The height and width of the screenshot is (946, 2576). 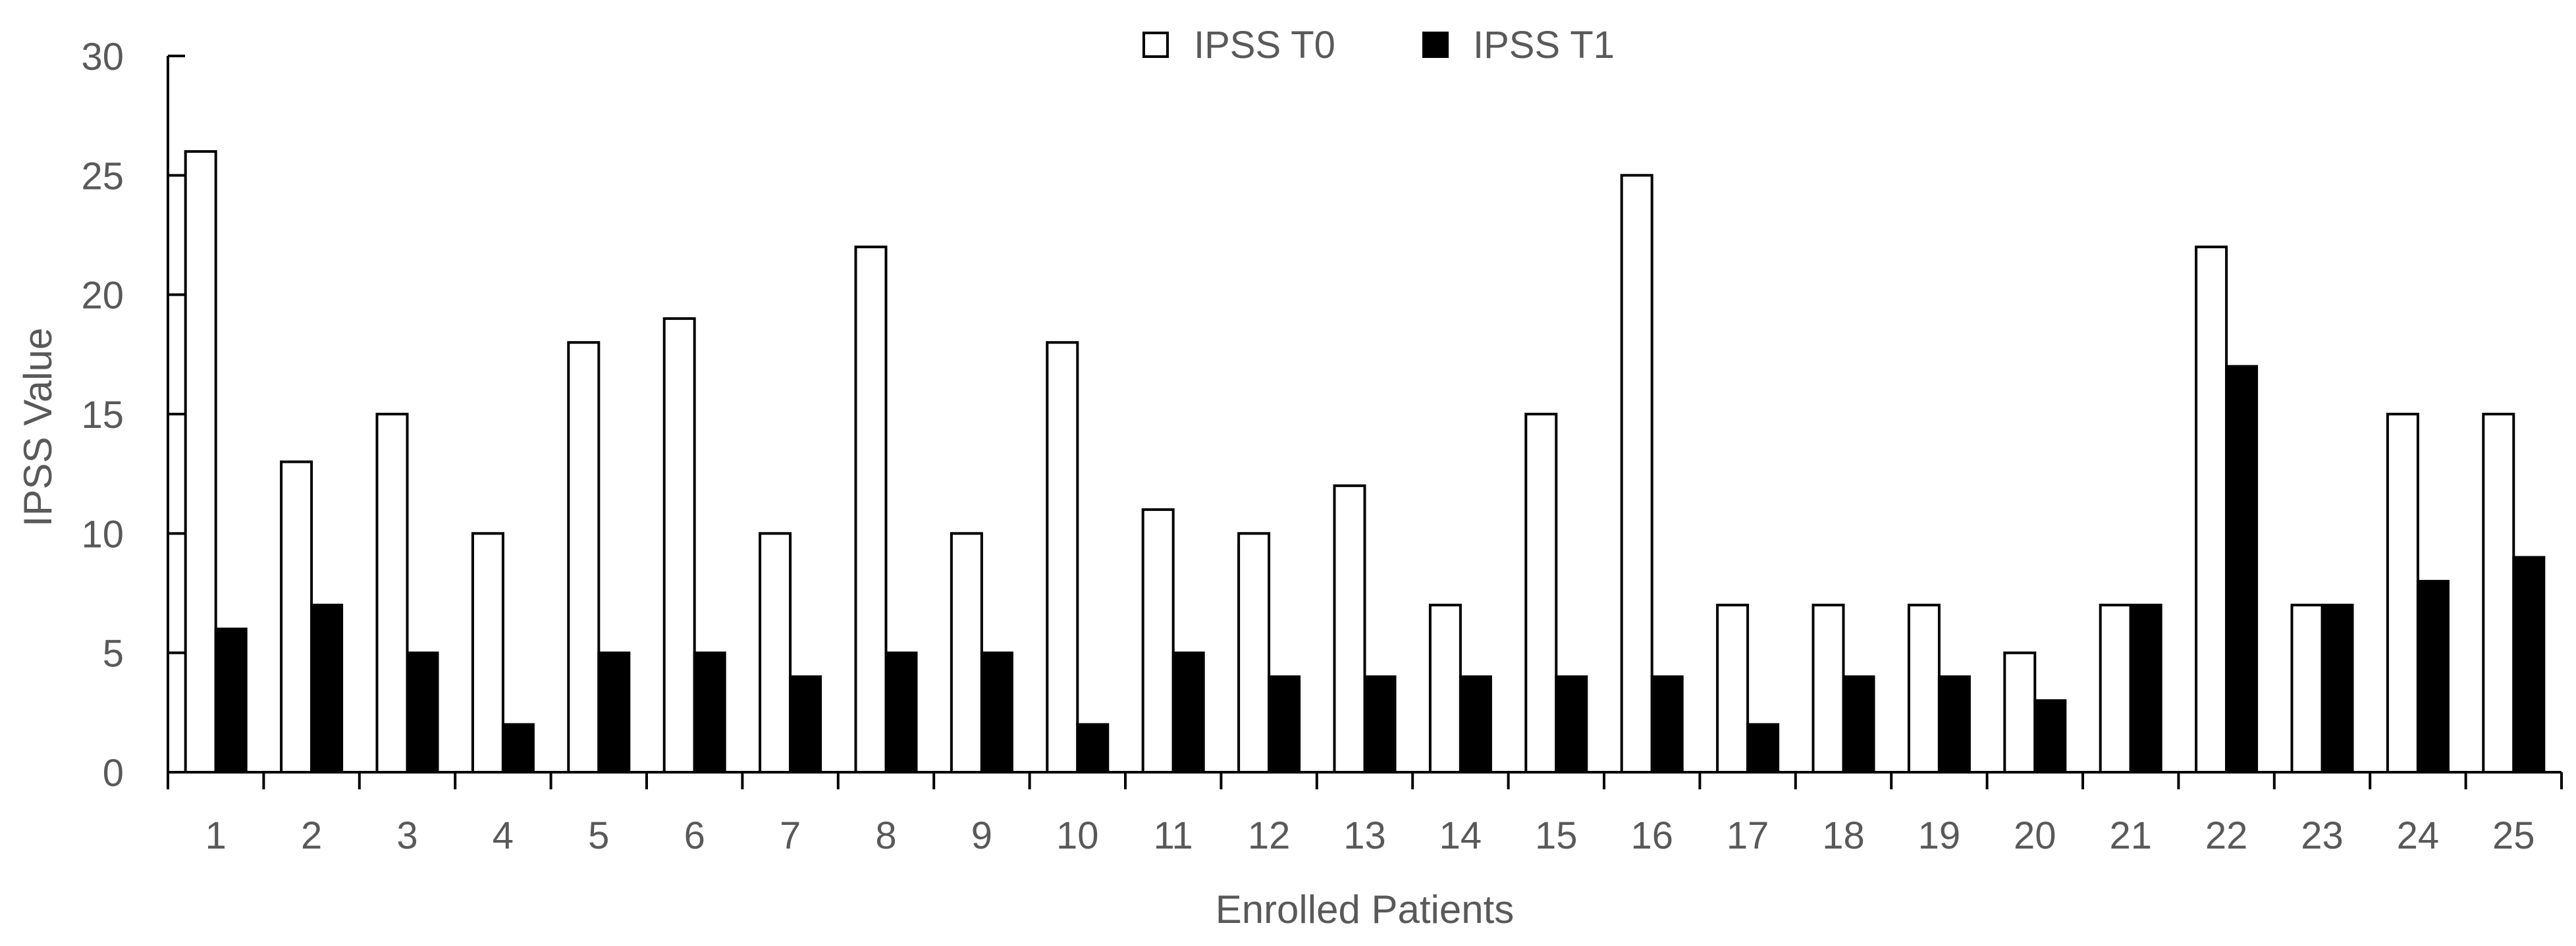 What do you see at coordinates (1461, 835) in the screenshot?
I see `x-tick-label-14: 14` at bounding box center [1461, 835].